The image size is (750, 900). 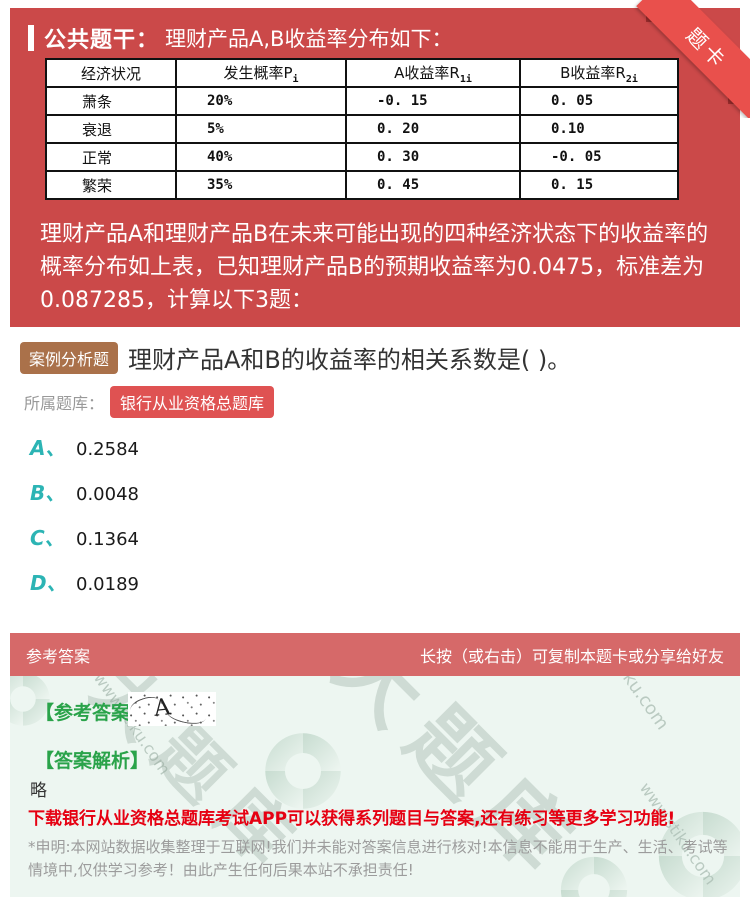 I want to click on corner-ribbon: 题卡, so click(x=691, y=59).